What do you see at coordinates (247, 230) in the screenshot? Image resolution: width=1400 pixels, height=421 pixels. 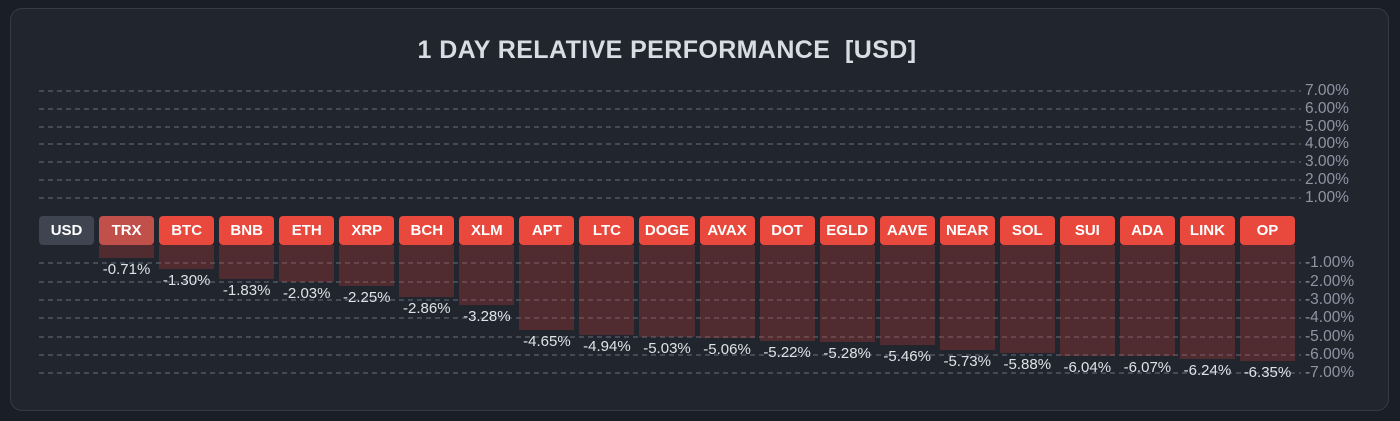 I see `ticker-chip-bnb: BNB` at bounding box center [247, 230].